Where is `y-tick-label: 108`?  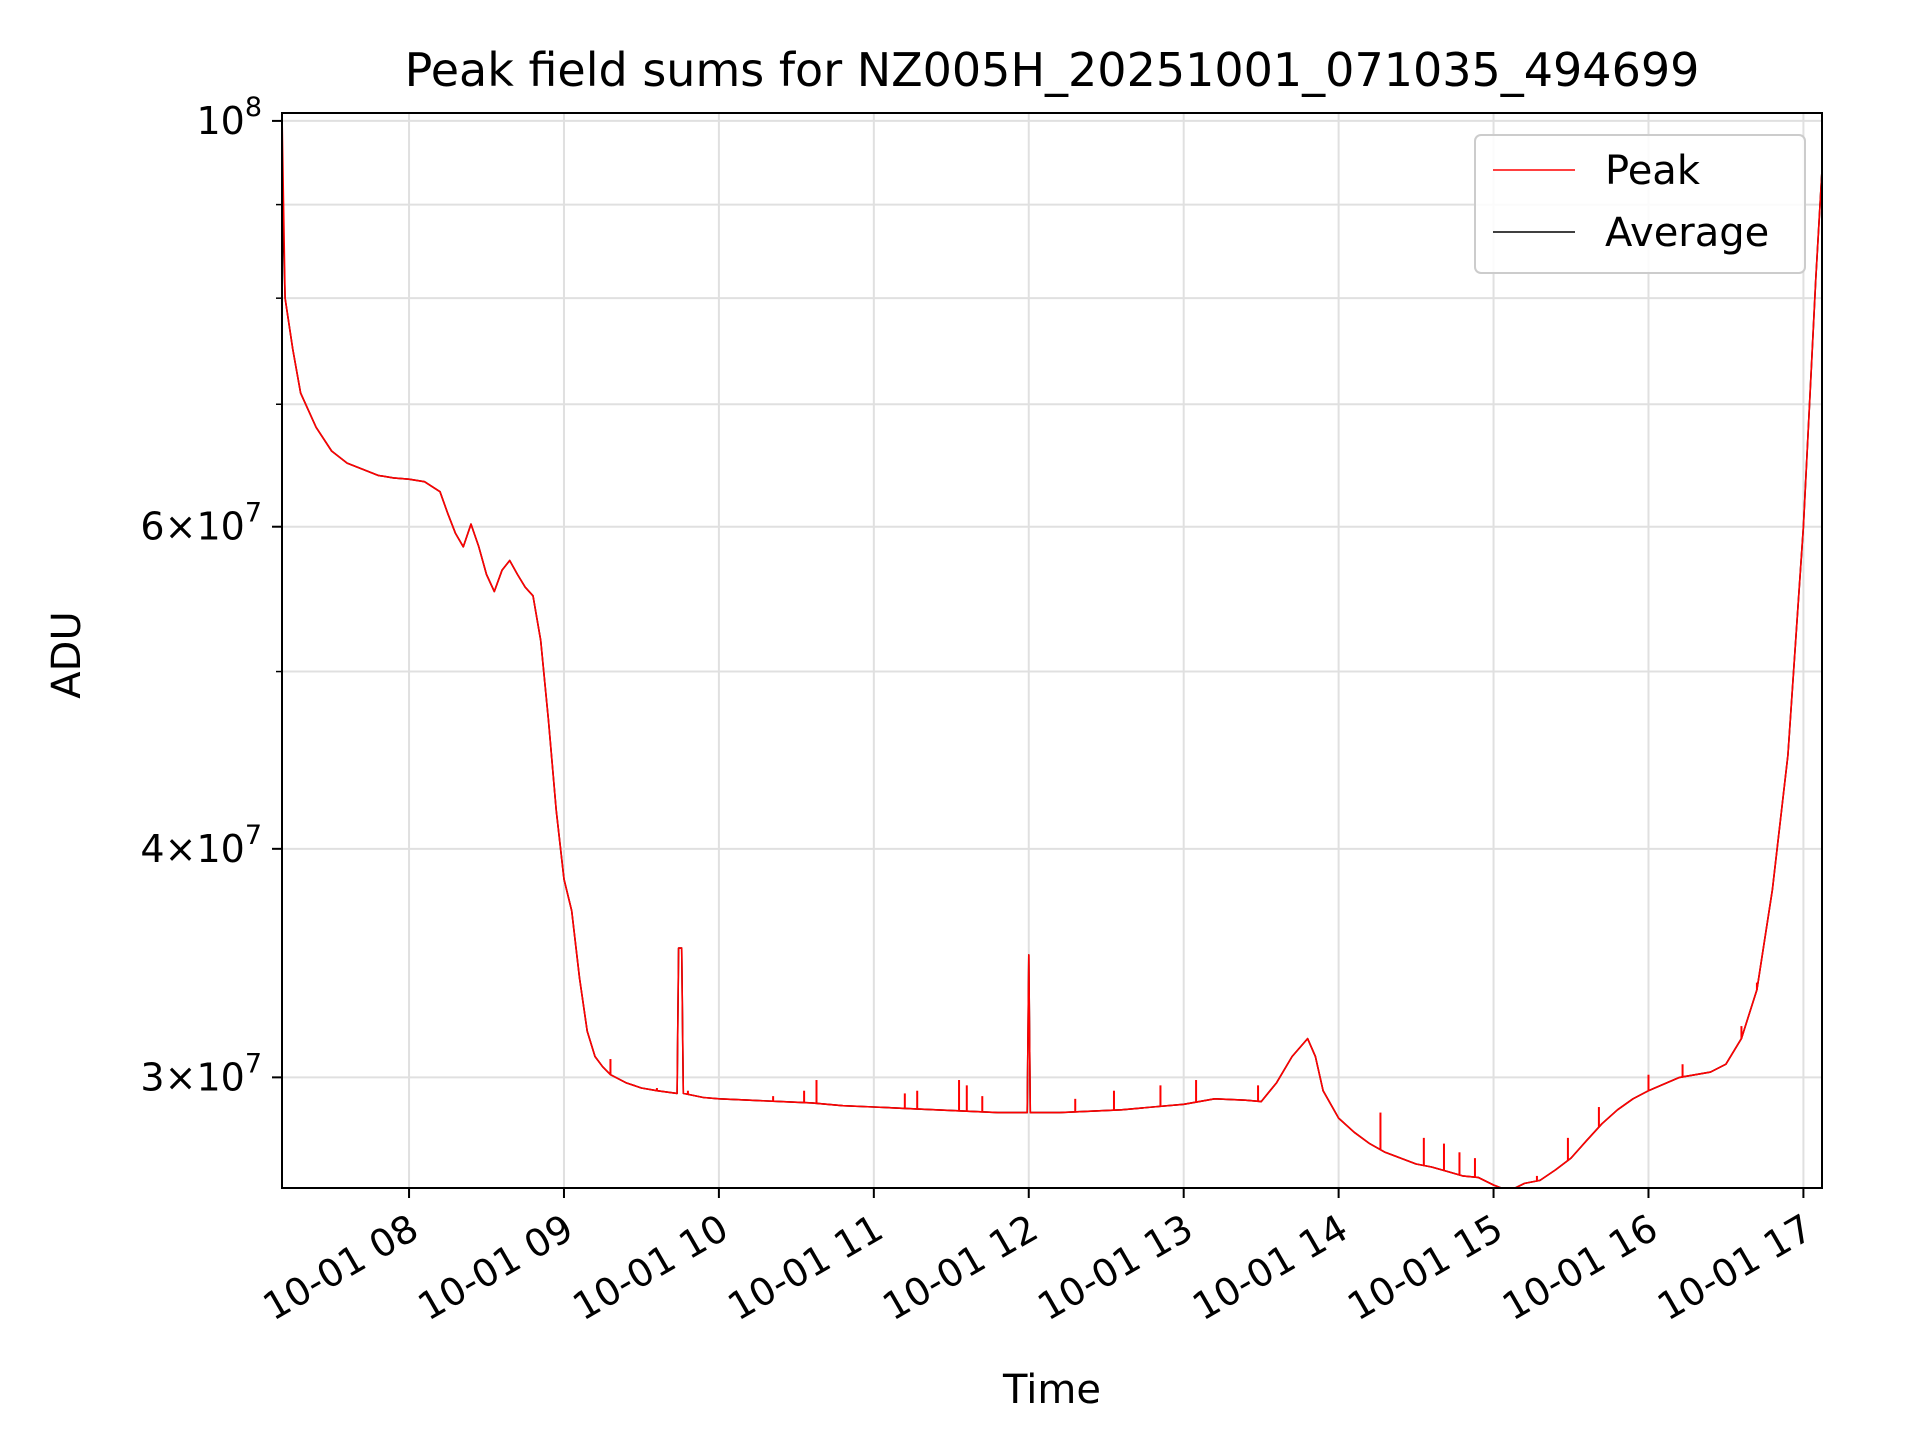 y-tick-label: 108 is located at coordinates (229, 117).